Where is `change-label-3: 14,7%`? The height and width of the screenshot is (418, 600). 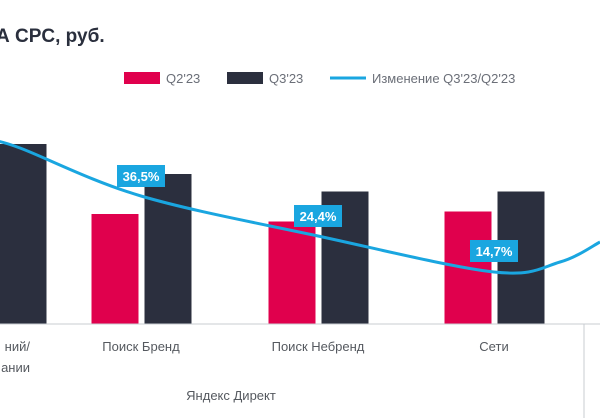
change-label-3: 14,7% is located at coordinates (494, 251).